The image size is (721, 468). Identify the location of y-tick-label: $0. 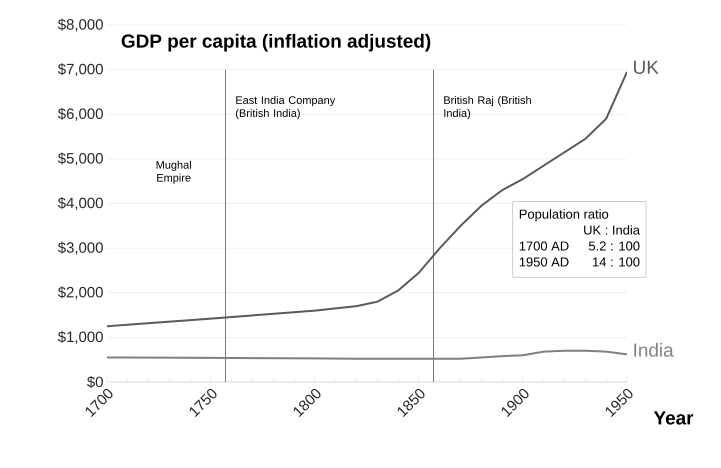
(95, 382).